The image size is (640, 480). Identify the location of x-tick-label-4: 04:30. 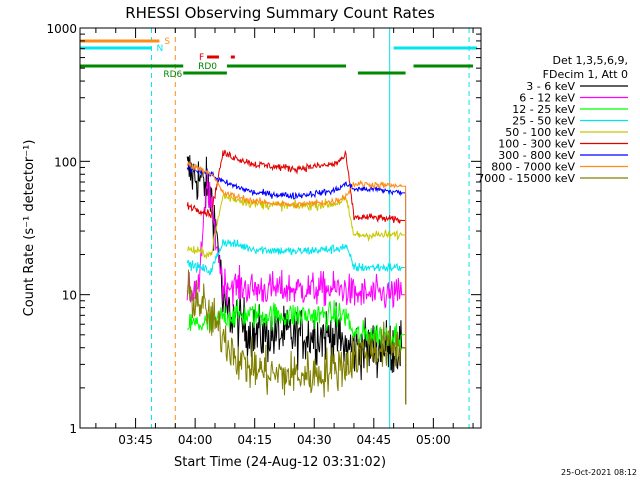
(314, 440).